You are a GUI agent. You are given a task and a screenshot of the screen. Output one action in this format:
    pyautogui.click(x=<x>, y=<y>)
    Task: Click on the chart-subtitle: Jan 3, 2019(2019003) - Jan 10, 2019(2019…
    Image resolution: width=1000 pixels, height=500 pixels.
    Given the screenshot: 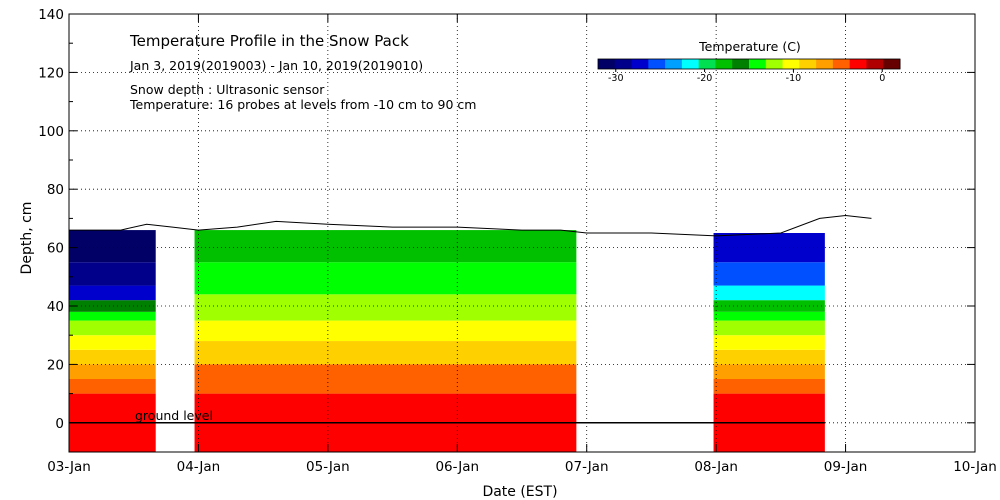 What is the action you would take?
    pyautogui.click(x=276, y=65)
    